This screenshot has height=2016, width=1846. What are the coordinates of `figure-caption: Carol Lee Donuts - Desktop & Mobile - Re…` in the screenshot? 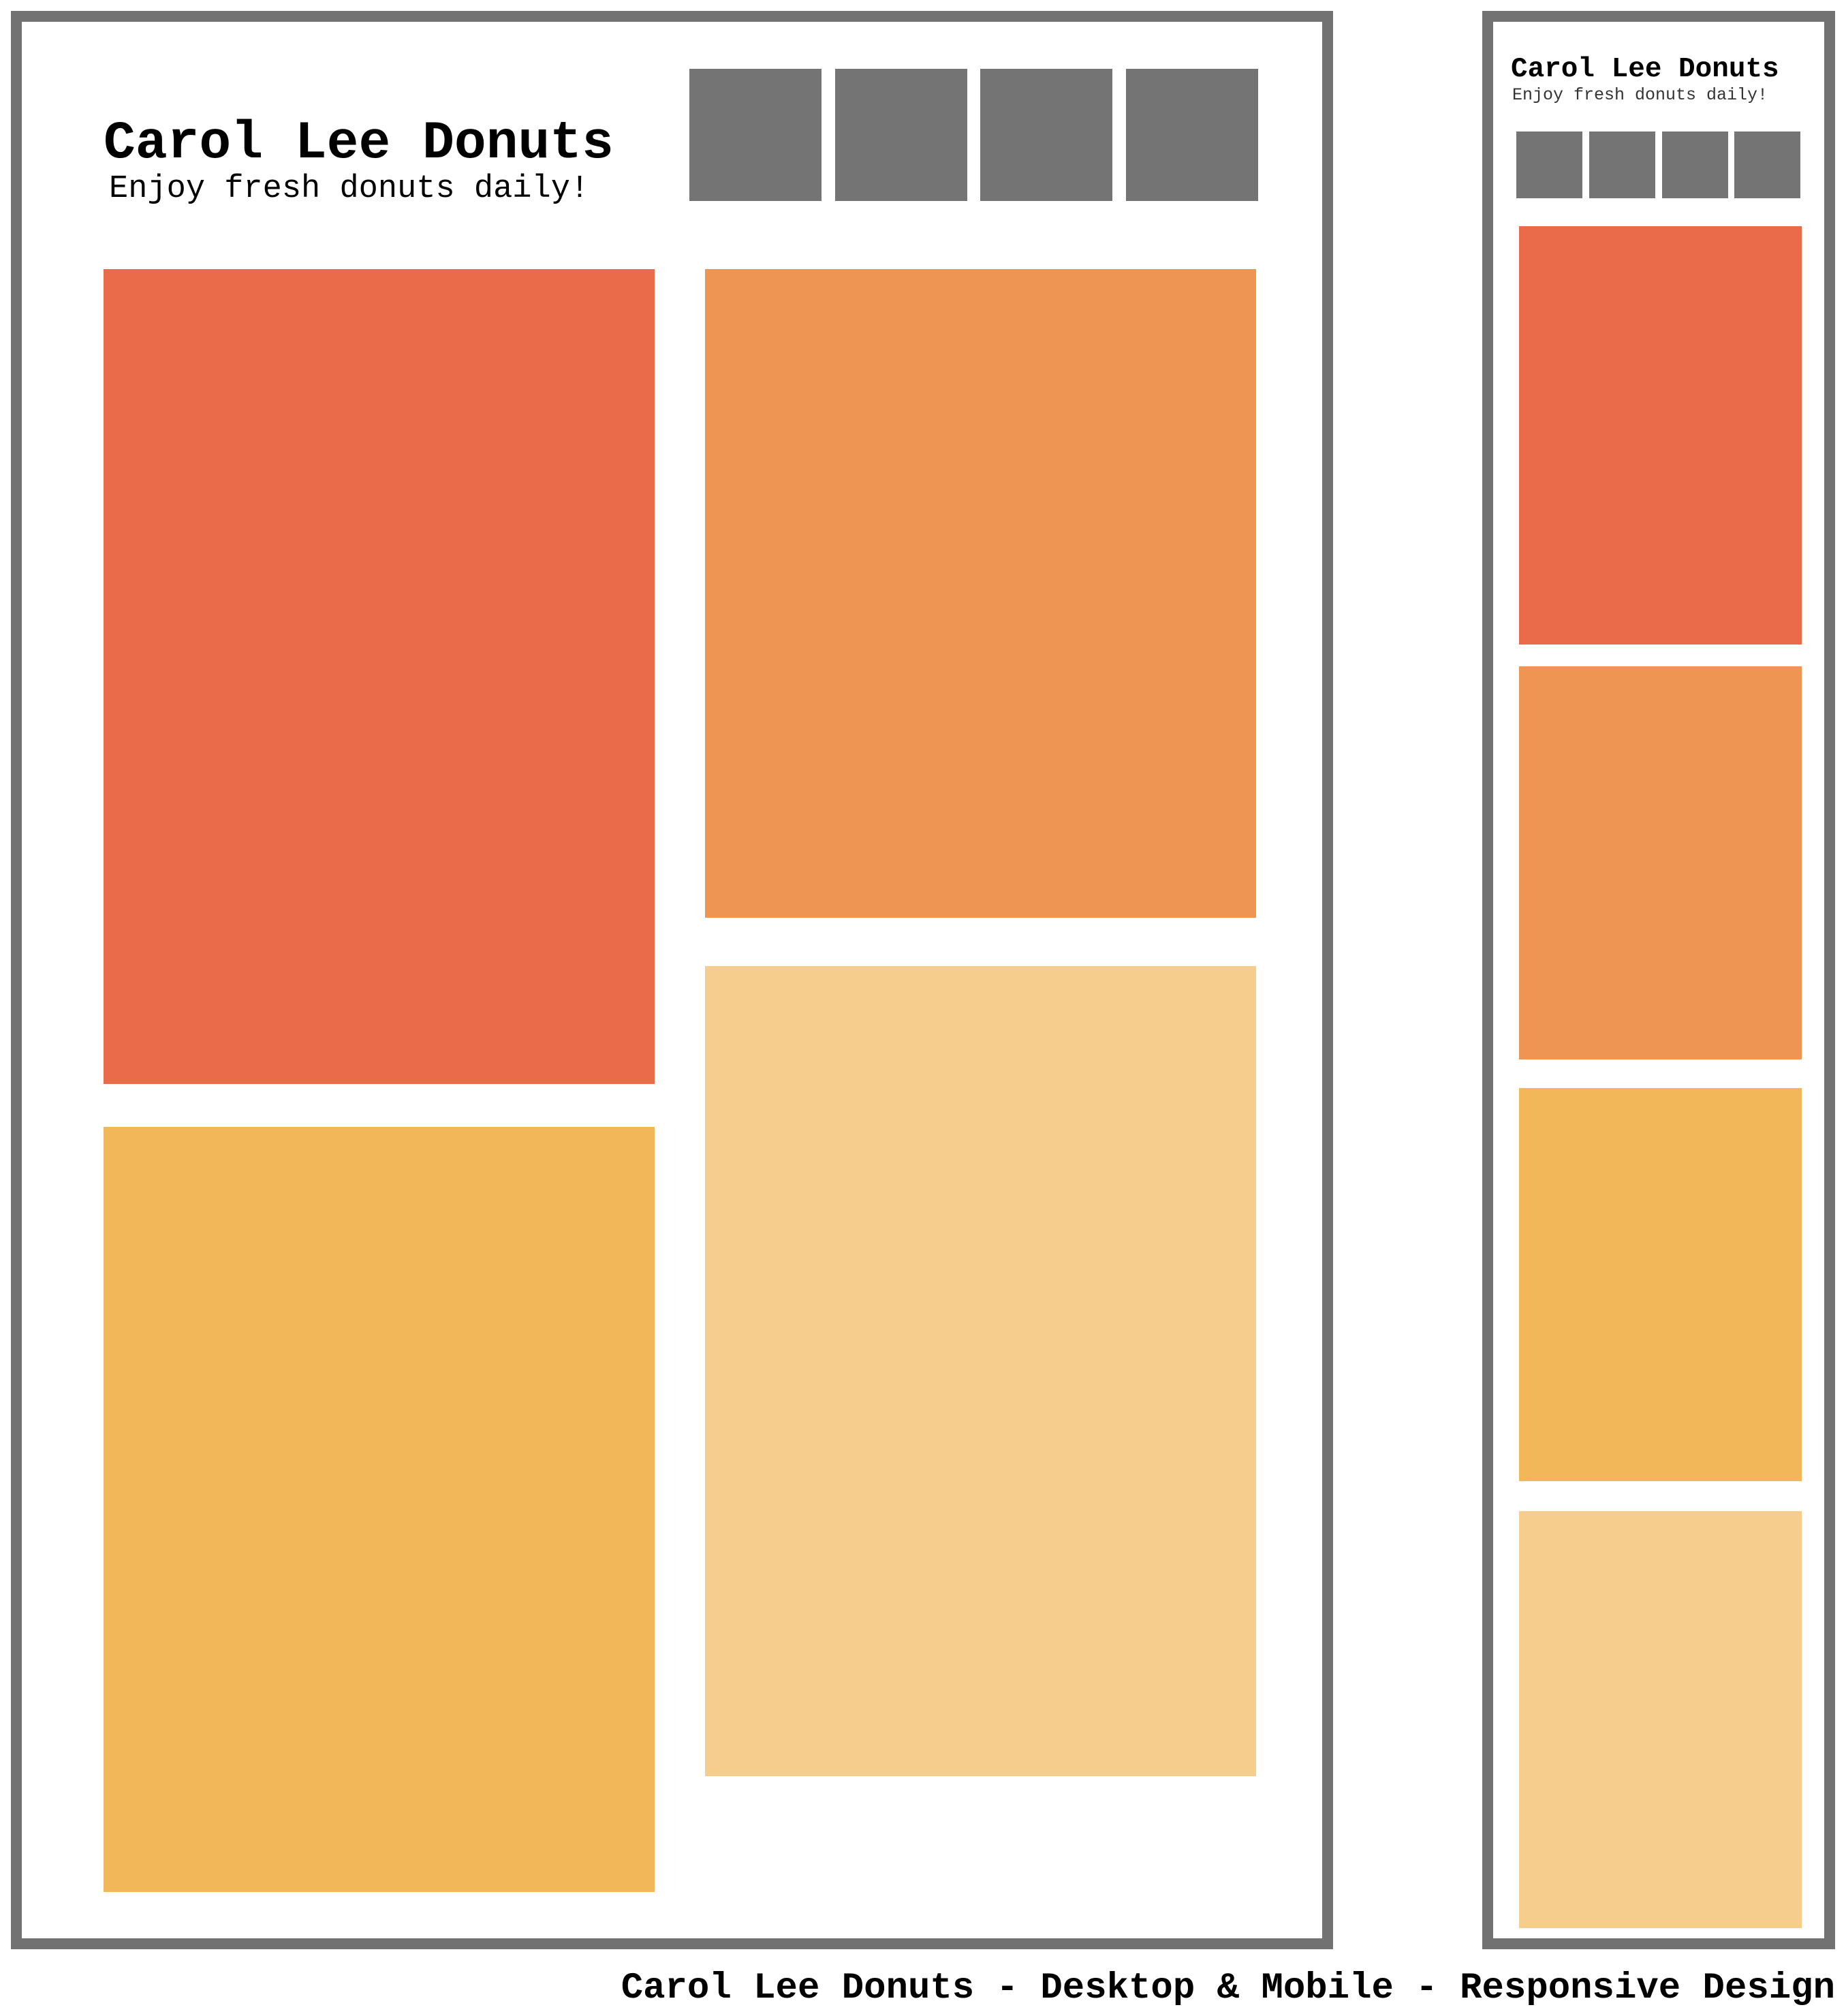 It's located at (1228, 1988).